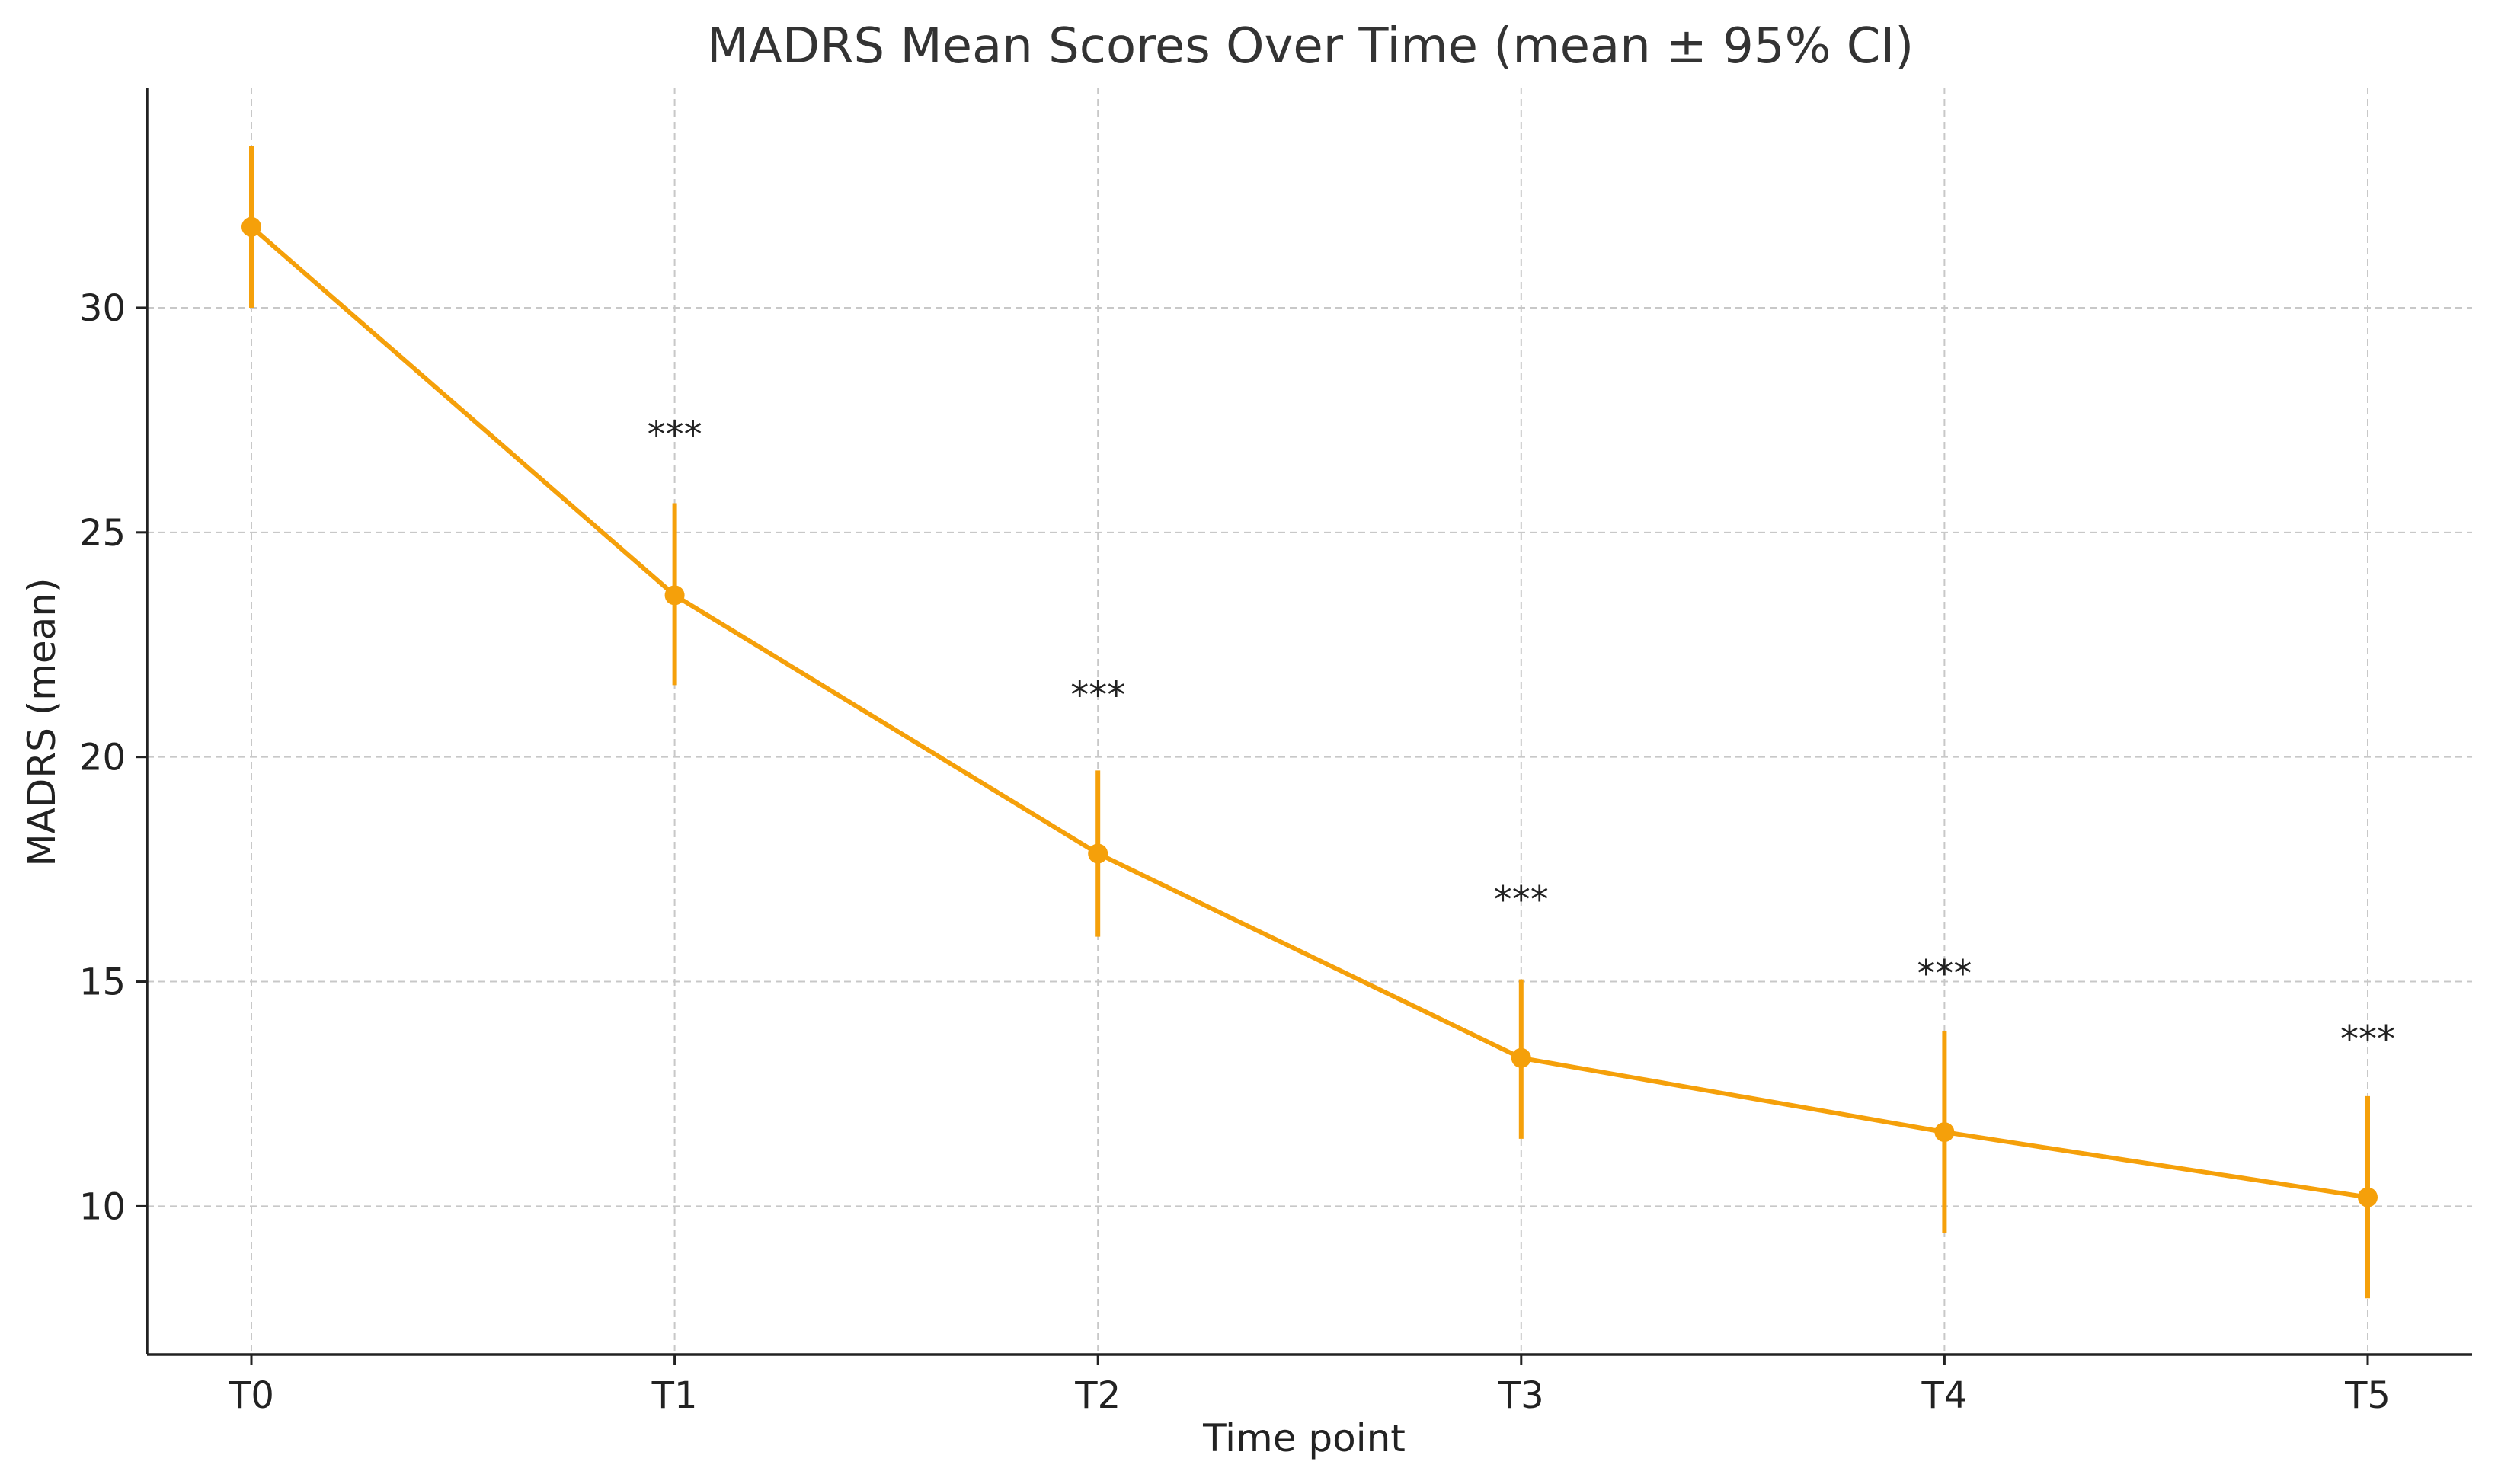 The image size is (2498, 1484). What do you see at coordinates (1521, 1395) in the screenshot?
I see `x-tick-label: T3` at bounding box center [1521, 1395].